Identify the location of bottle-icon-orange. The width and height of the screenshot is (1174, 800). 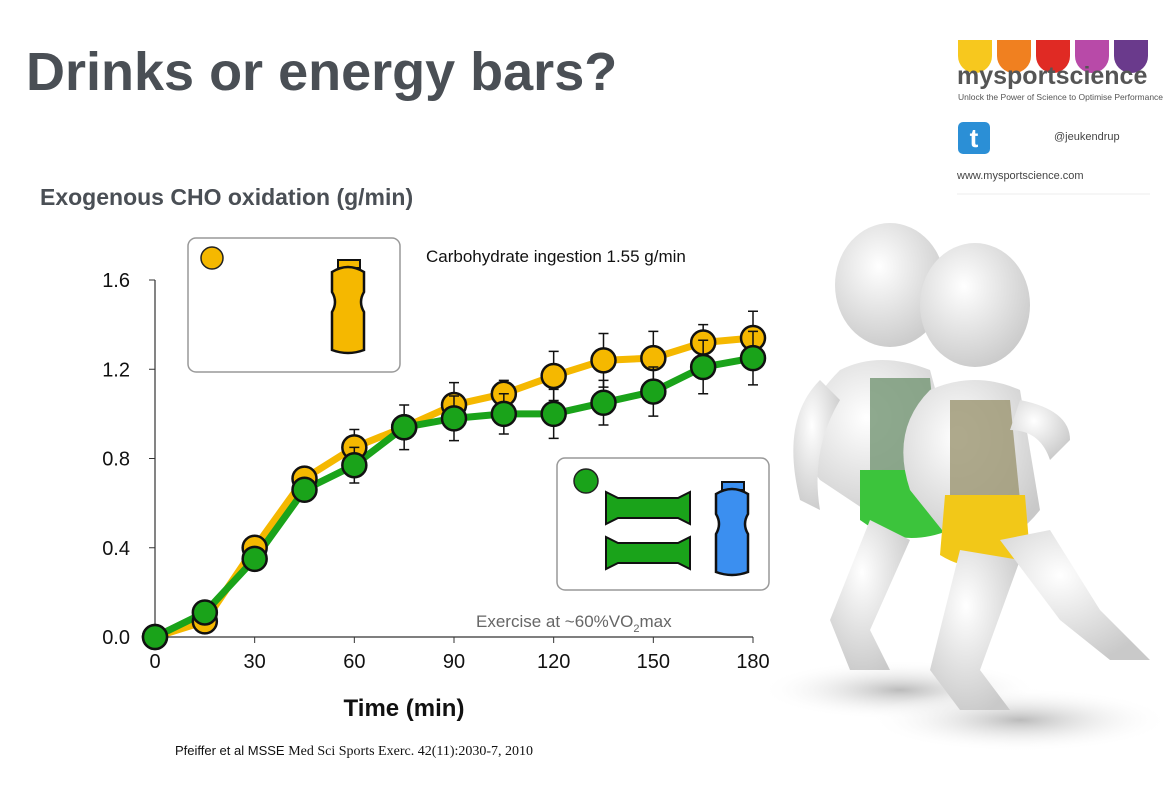
(348, 307).